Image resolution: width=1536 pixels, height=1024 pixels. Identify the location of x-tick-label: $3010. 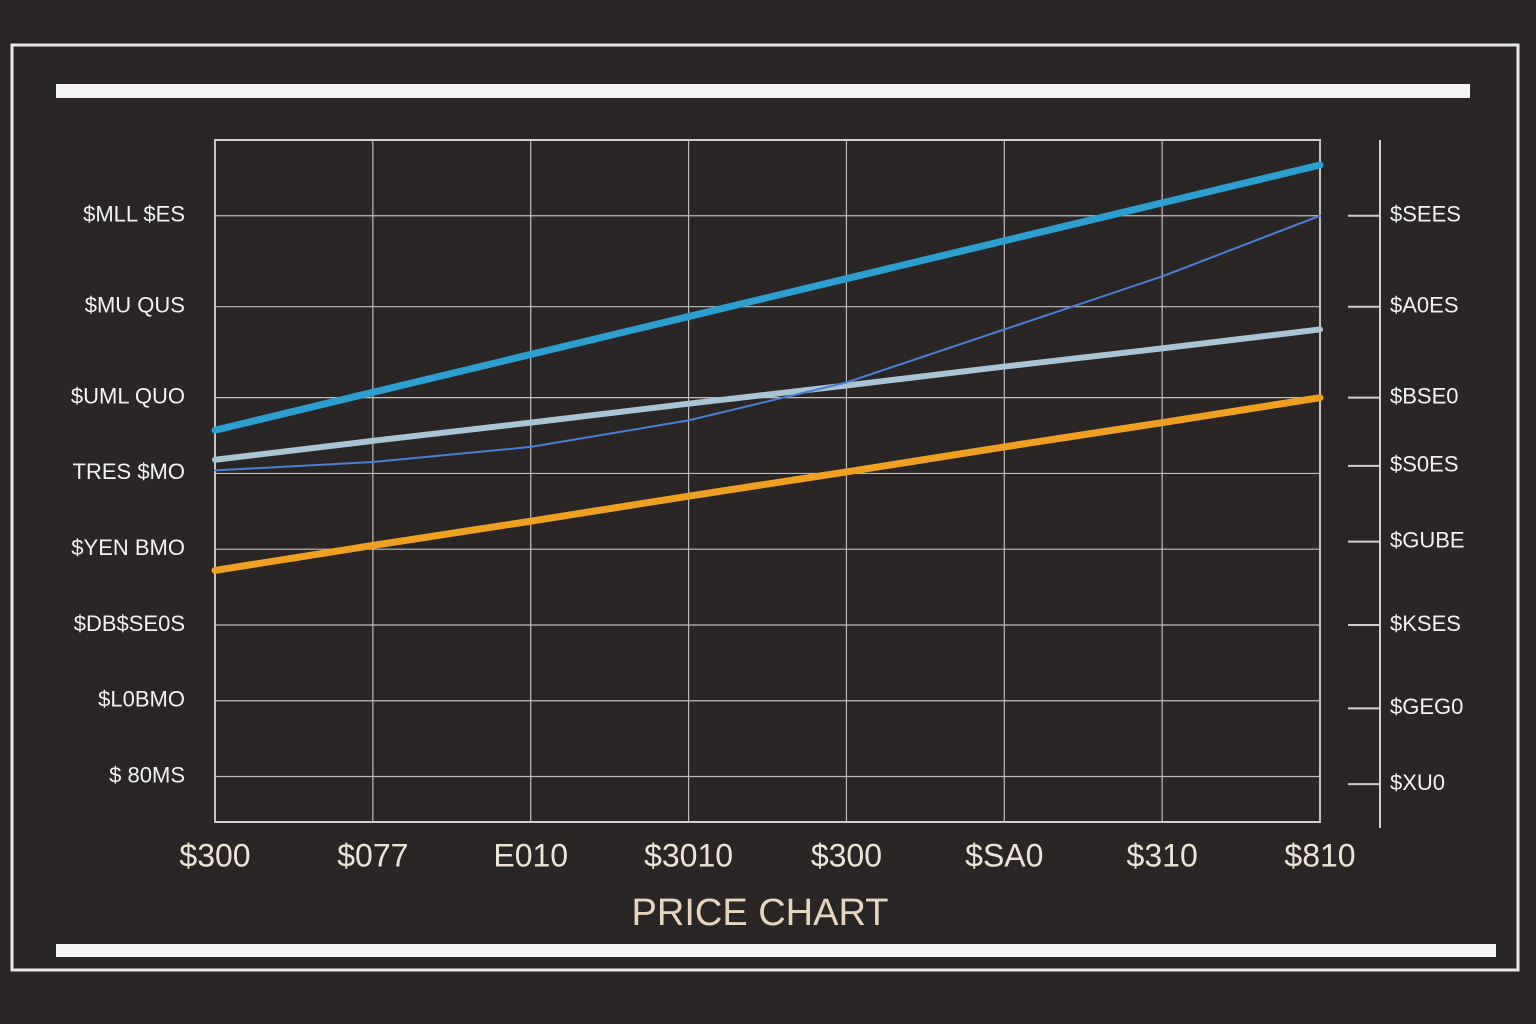
(688, 855).